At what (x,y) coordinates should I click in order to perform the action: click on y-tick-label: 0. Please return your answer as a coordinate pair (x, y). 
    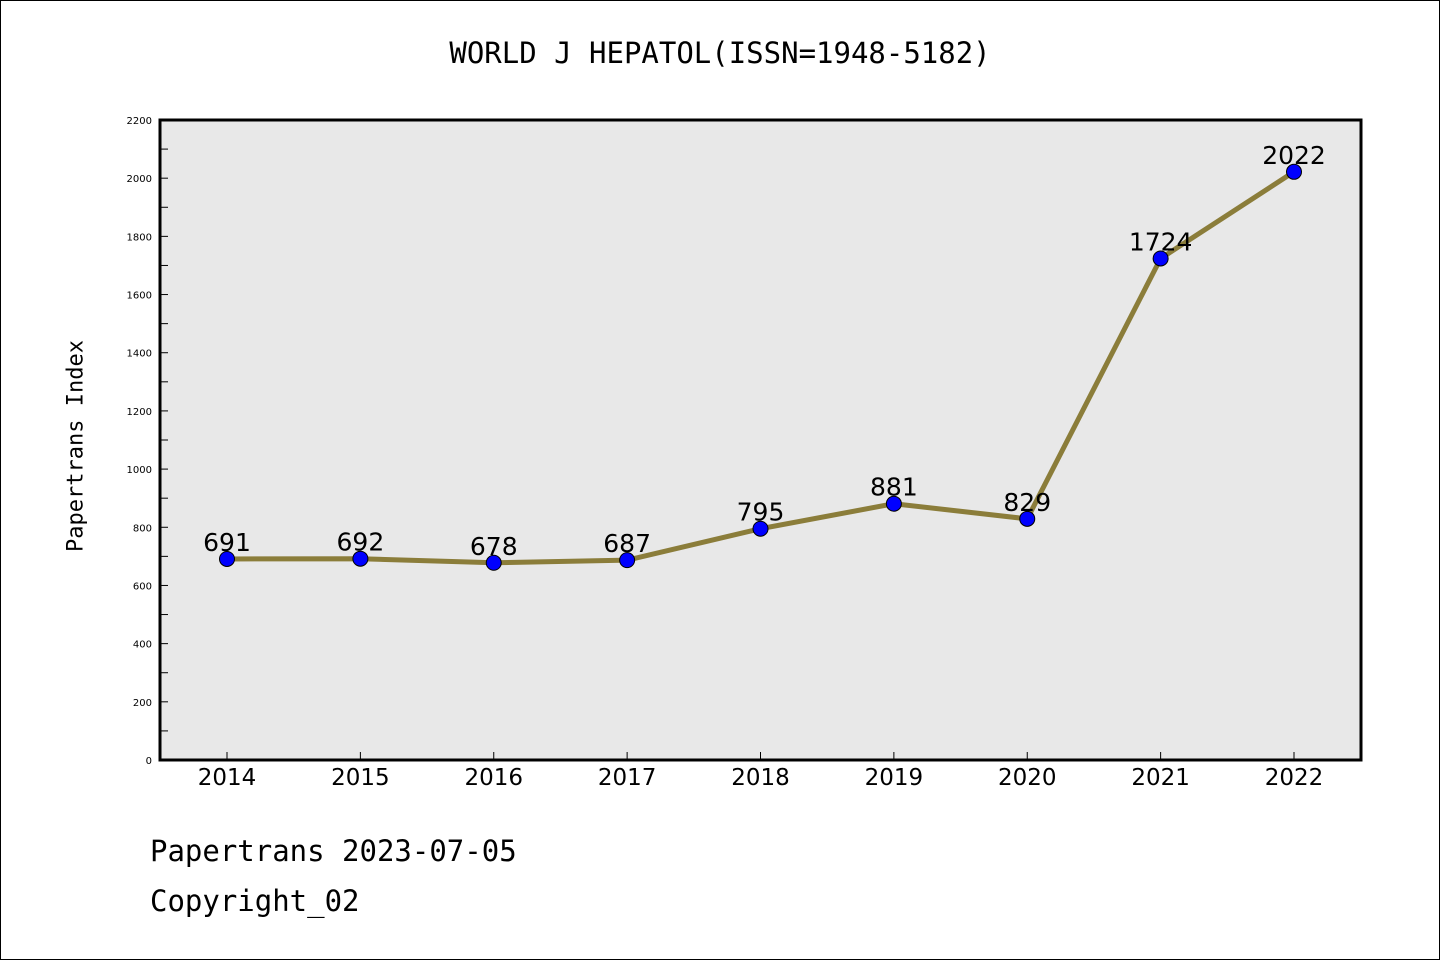
    Looking at the image, I should click on (149, 761).